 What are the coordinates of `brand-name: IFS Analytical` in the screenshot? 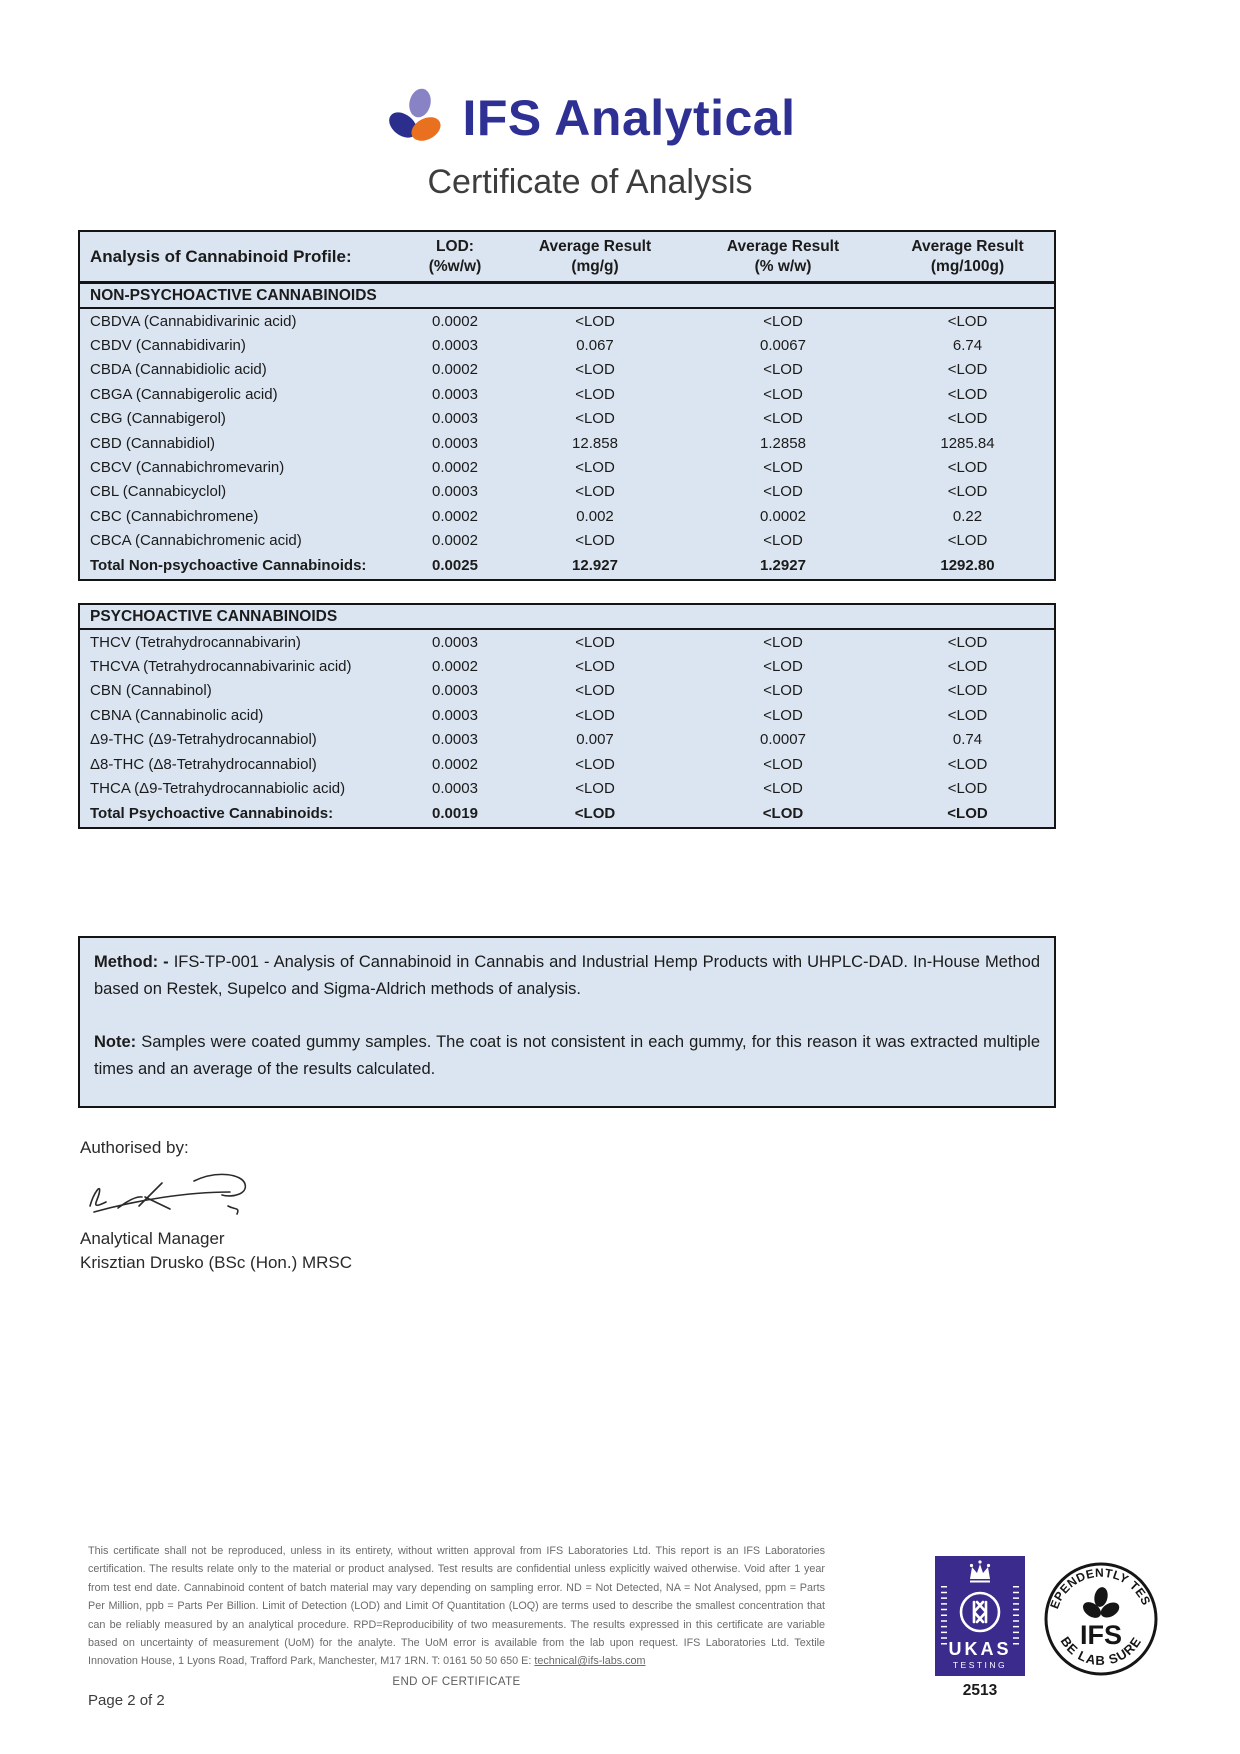 It's located at (629, 118).